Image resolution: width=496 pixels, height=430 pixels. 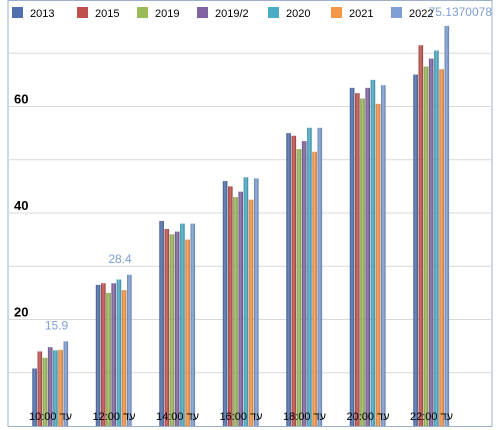 What do you see at coordinates (21, 312) in the screenshot?
I see `y-tick-label: 20` at bounding box center [21, 312].